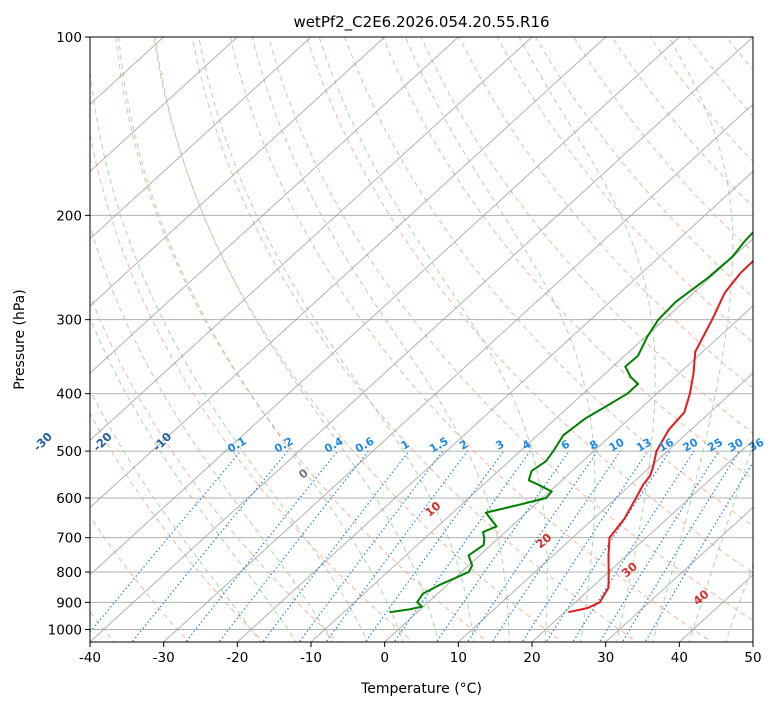  Describe the element at coordinates (311, 658) in the screenshot. I see `x-tick-label: -10` at that location.